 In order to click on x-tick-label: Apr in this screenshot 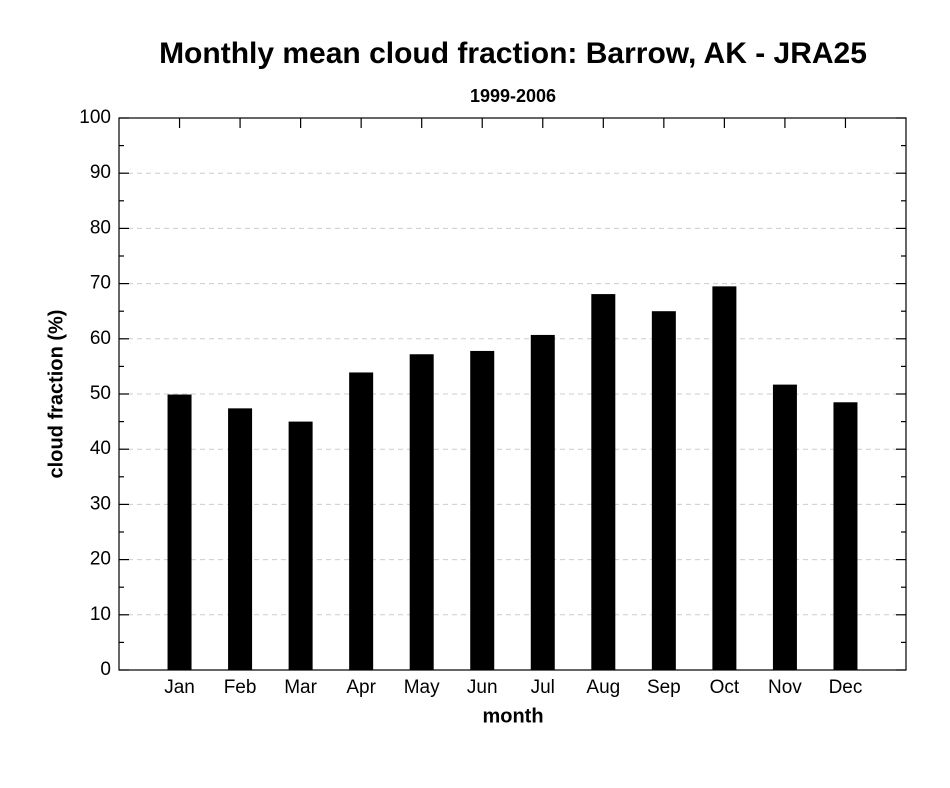, I will do `click(361, 687)`.